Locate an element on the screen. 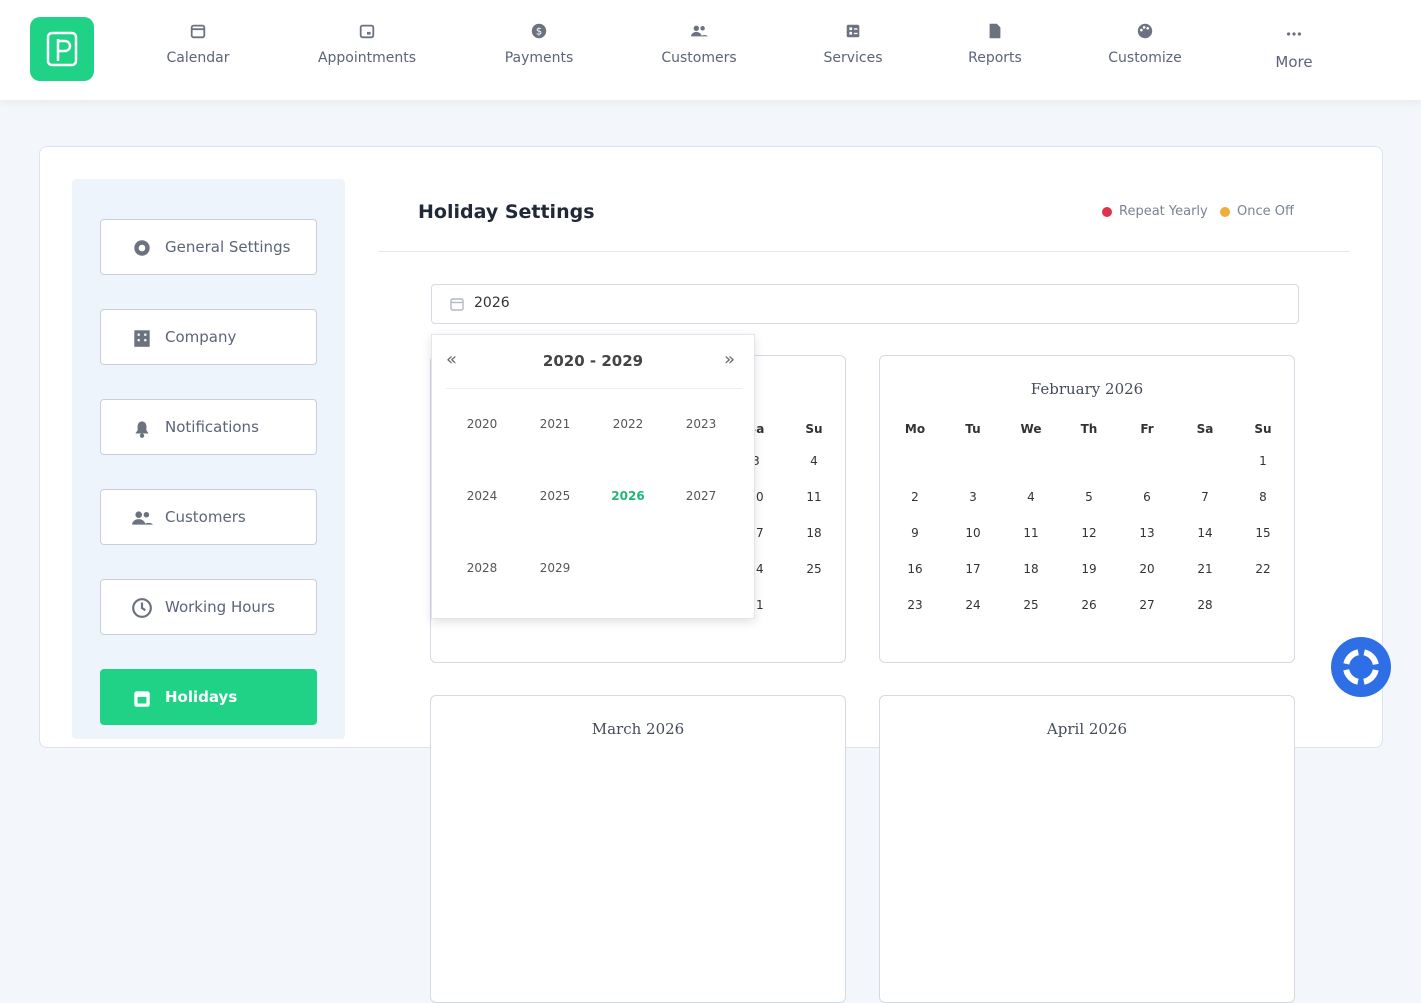 Image resolution: width=1421 pixels, height=1003 pixels. month-title: April 2026 is located at coordinates (1087, 729).